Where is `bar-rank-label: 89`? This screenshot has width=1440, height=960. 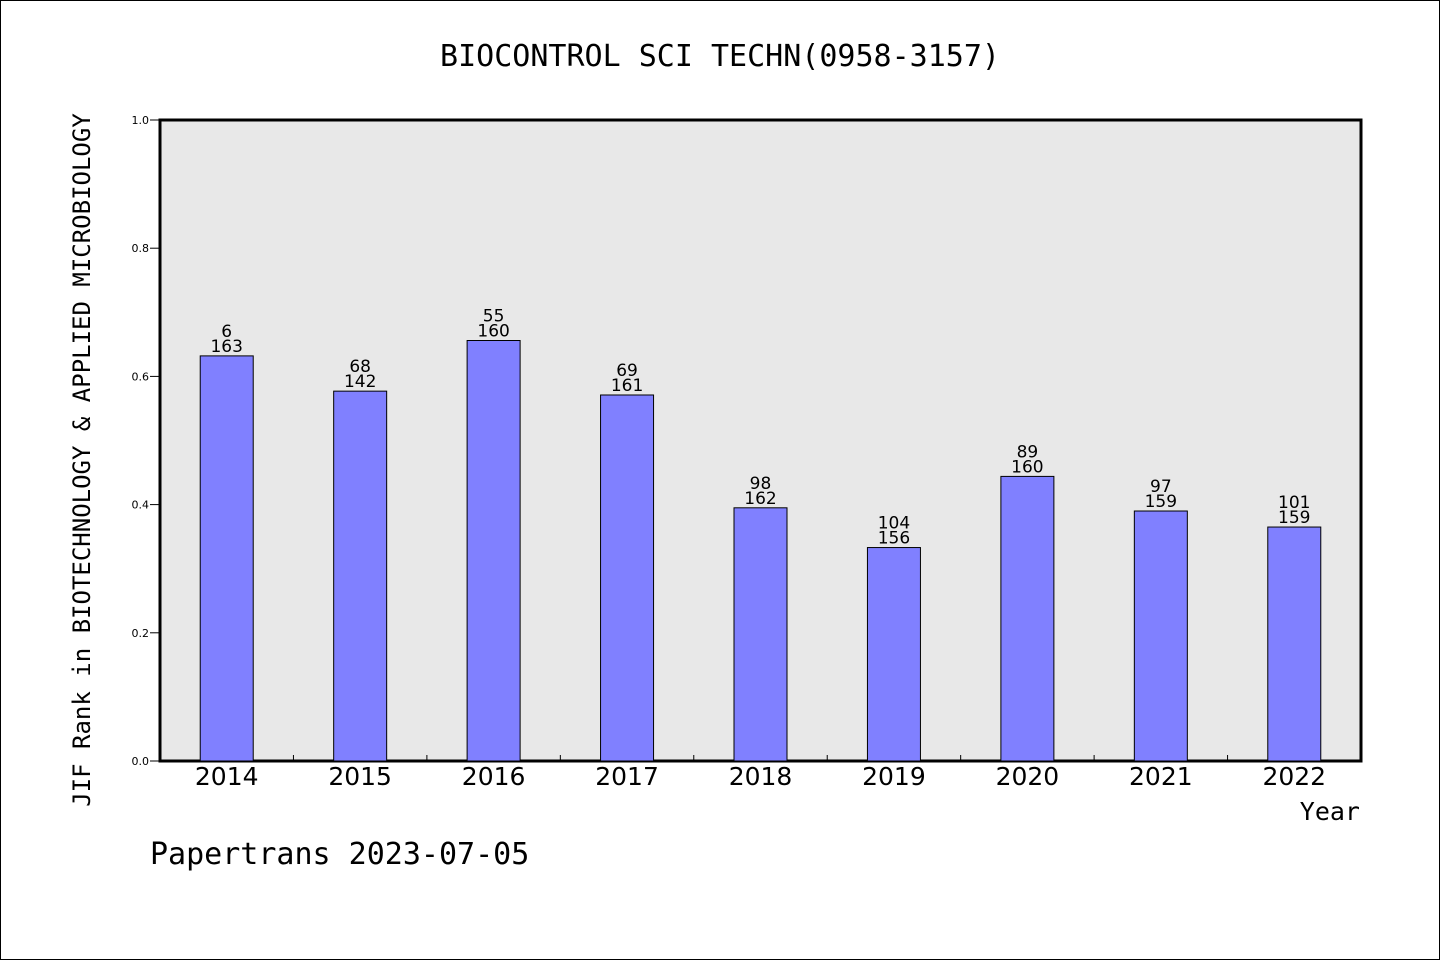
bar-rank-label: 89 is located at coordinates (1028, 452).